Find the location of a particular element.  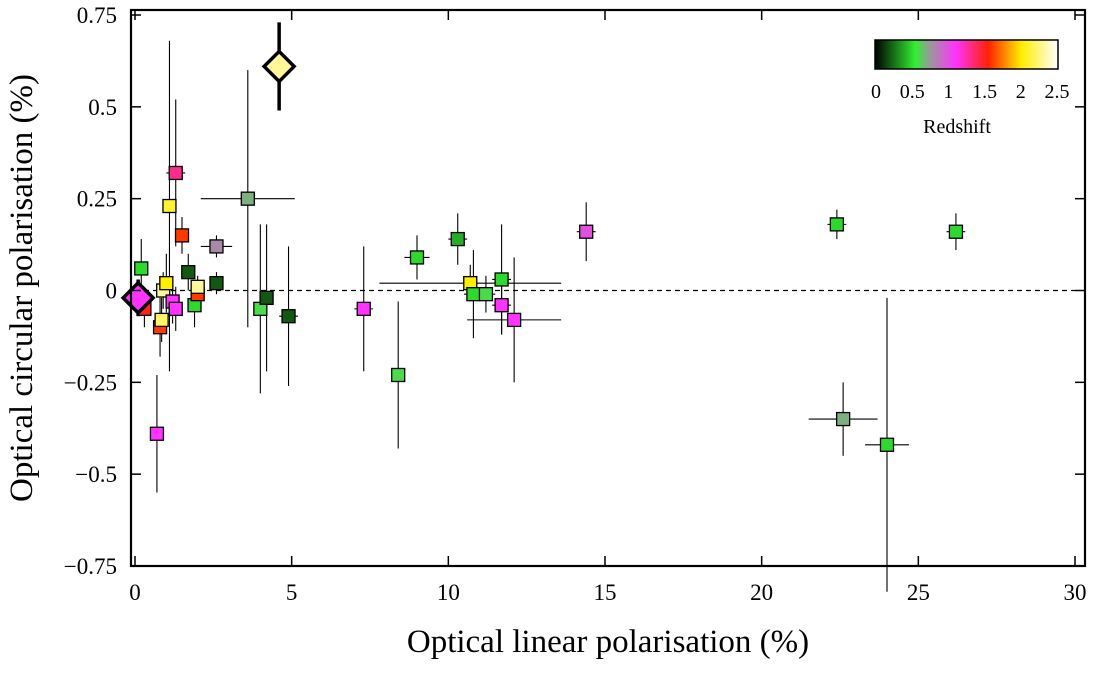

colorbar-label: Redshift is located at coordinates (957, 127).